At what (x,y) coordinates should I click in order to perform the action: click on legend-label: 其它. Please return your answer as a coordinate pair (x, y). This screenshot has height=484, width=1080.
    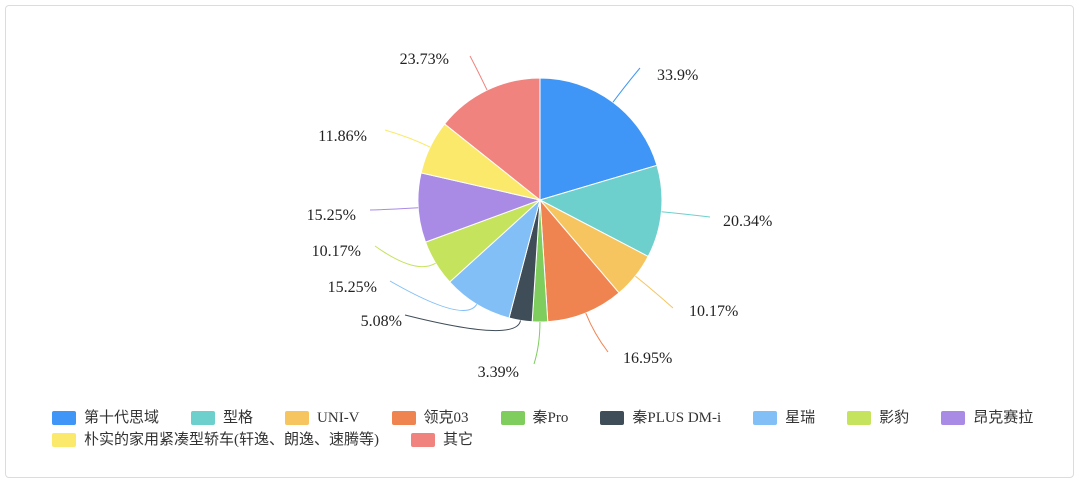
    Looking at the image, I should click on (458, 440).